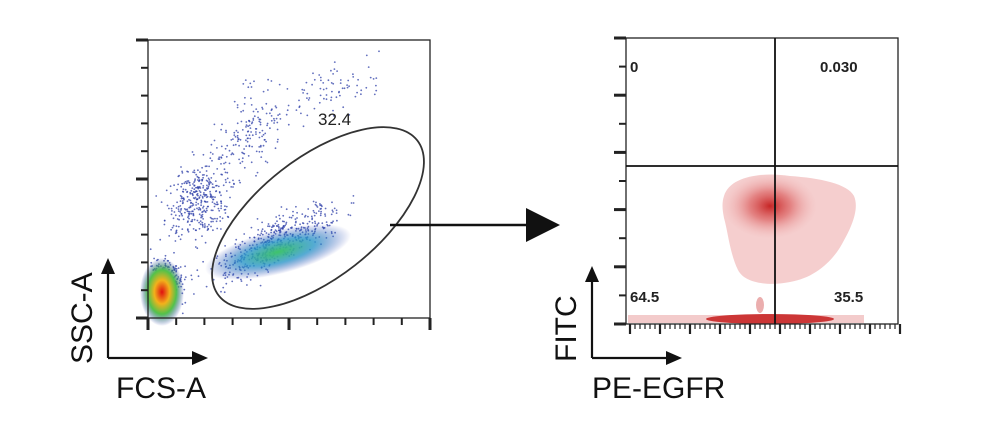  Describe the element at coordinates (82, 318) in the screenshot. I see `left-y-axis-label: SSC-A` at that location.